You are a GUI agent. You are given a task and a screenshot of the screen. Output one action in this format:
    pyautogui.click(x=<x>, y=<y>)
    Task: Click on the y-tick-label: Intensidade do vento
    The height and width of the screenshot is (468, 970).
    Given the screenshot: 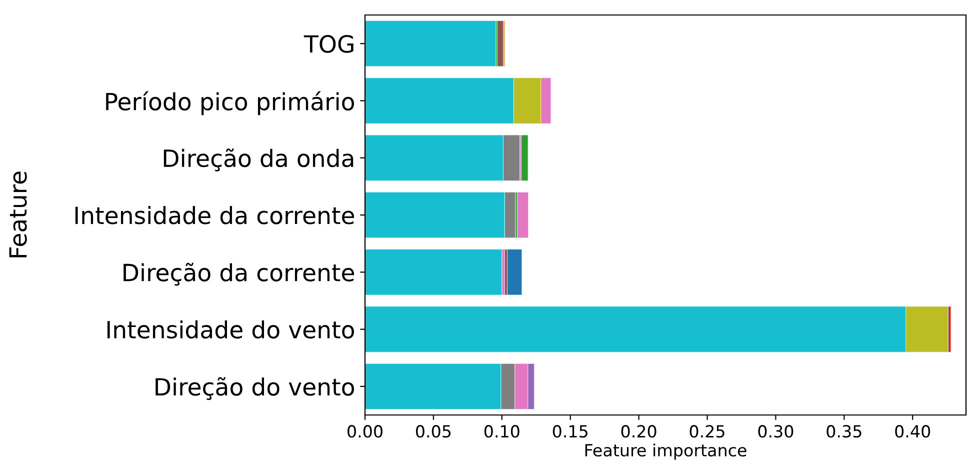 What is the action you would take?
    pyautogui.click(x=230, y=329)
    